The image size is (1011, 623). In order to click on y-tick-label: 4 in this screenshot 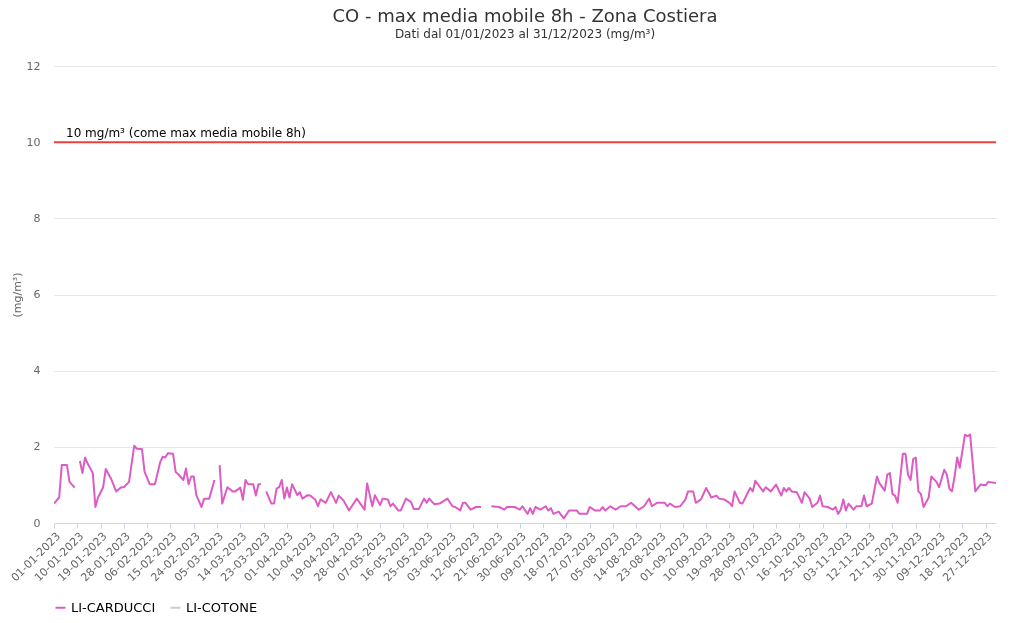, I will do `click(37, 371)`.